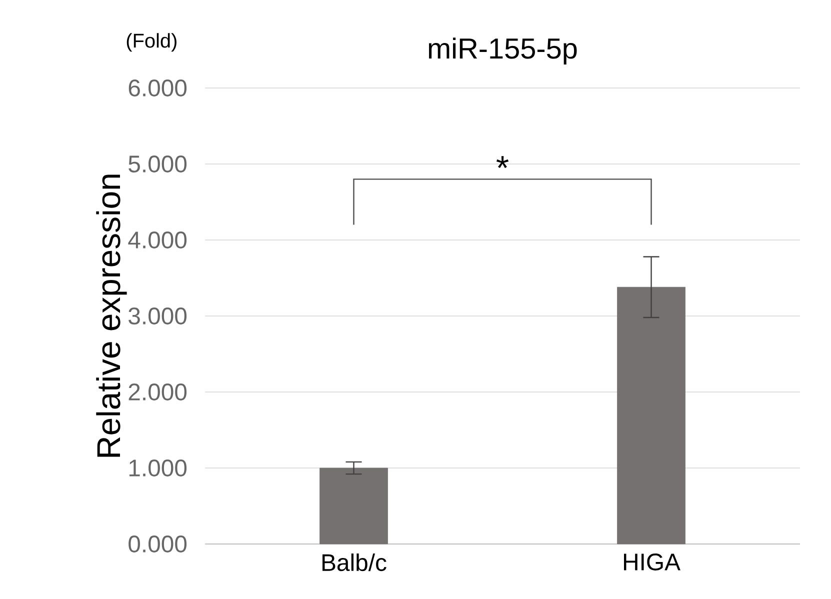 This screenshot has height=599, width=831. What do you see at coordinates (502, 162) in the screenshot?
I see `annotation: *` at bounding box center [502, 162].